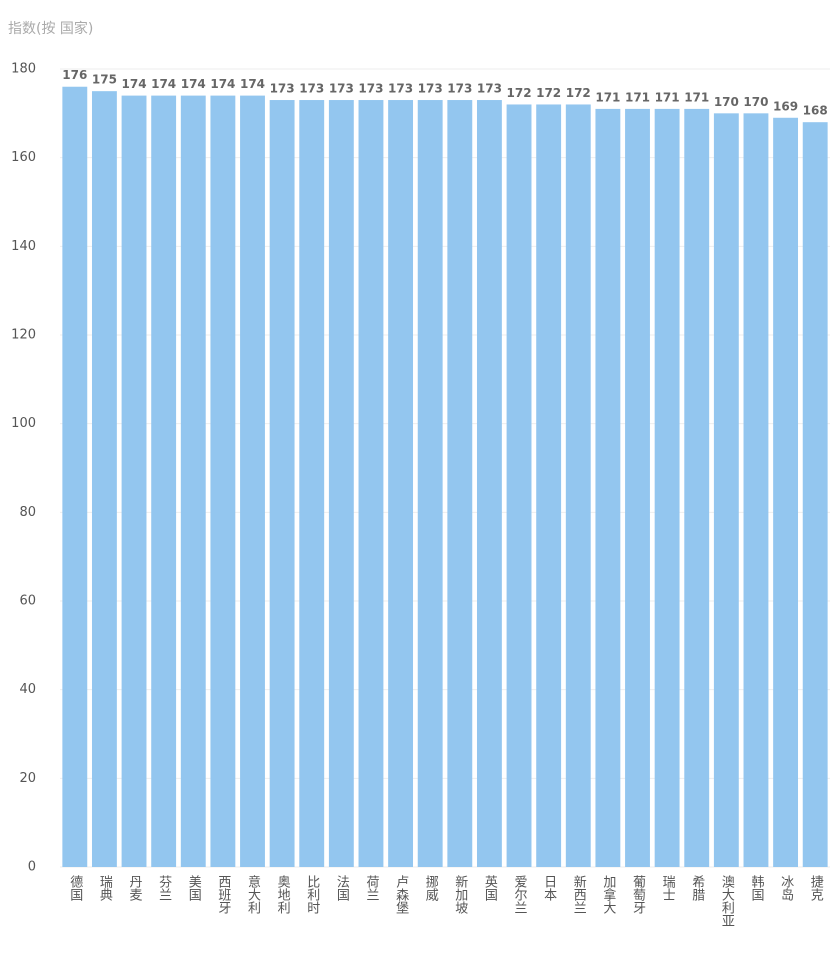 This screenshot has width=831, height=970. What do you see at coordinates (23, 69) in the screenshot?
I see `y-tick-label: 180` at bounding box center [23, 69].